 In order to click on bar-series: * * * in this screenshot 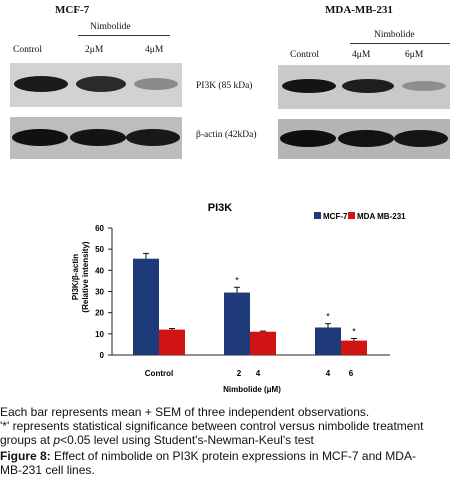, I will do `click(250, 303)`.